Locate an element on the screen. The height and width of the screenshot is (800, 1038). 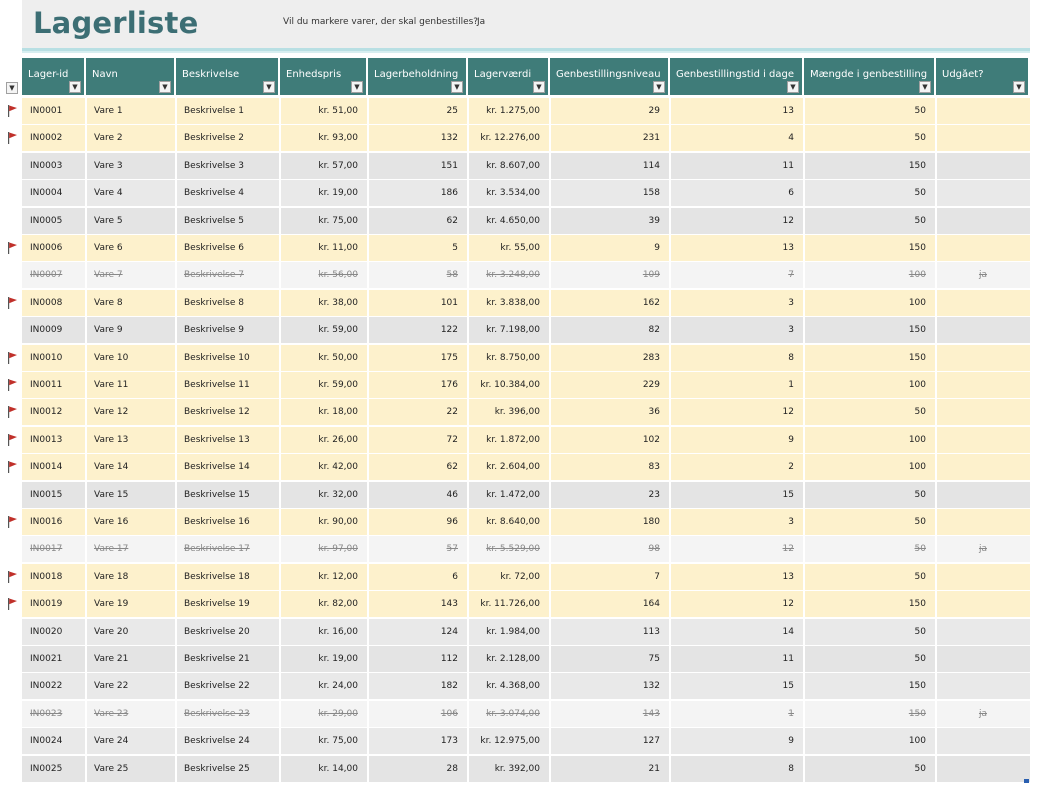
cell-id: IN0019 is located at coordinates (46, 604).